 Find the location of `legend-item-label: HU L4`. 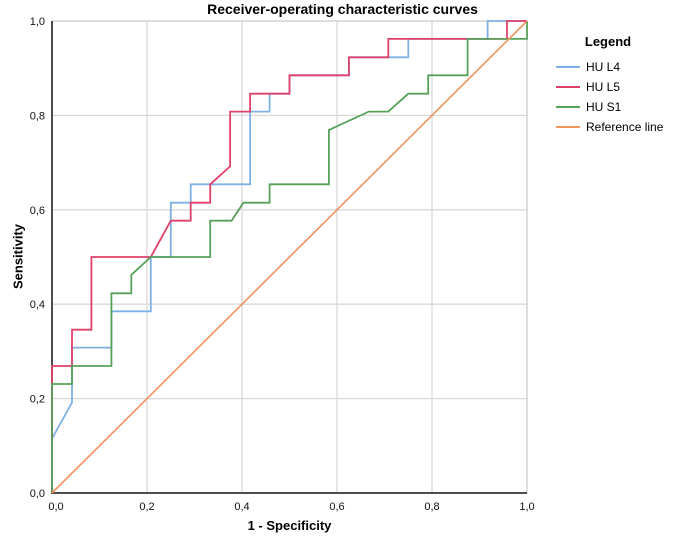

legend-item-label: HU L4 is located at coordinates (603, 67).